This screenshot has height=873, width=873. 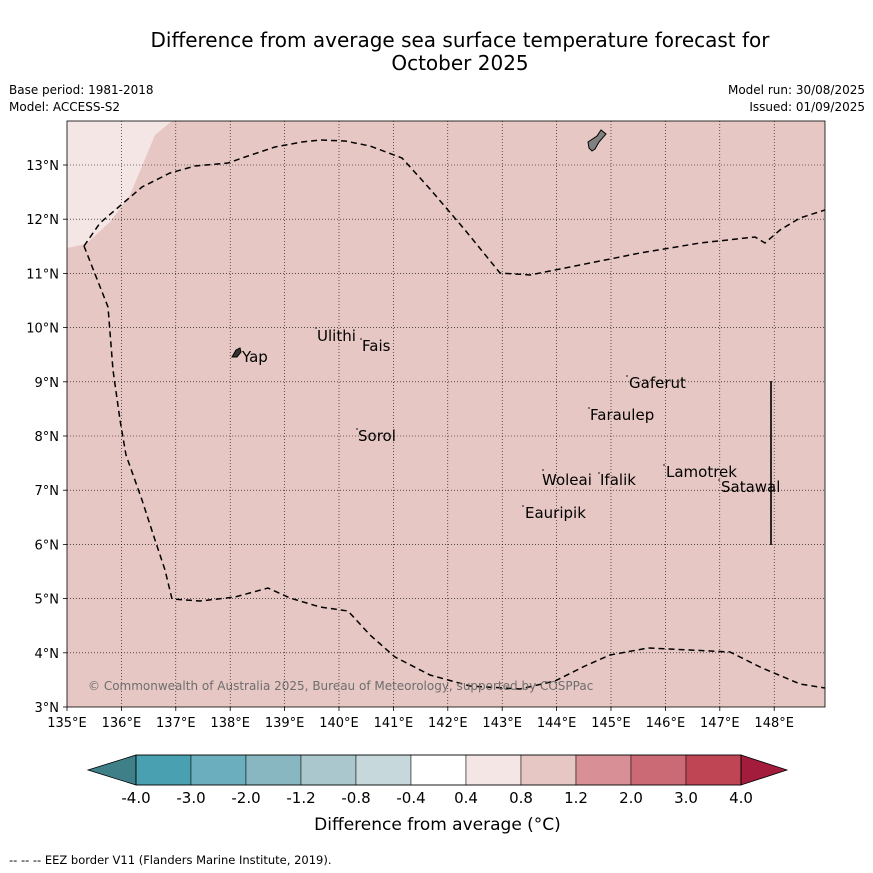 What do you see at coordinates (254, 357) in the screenshot?
I see `place-label-yap: Yap` at bounding box center [254, 357].